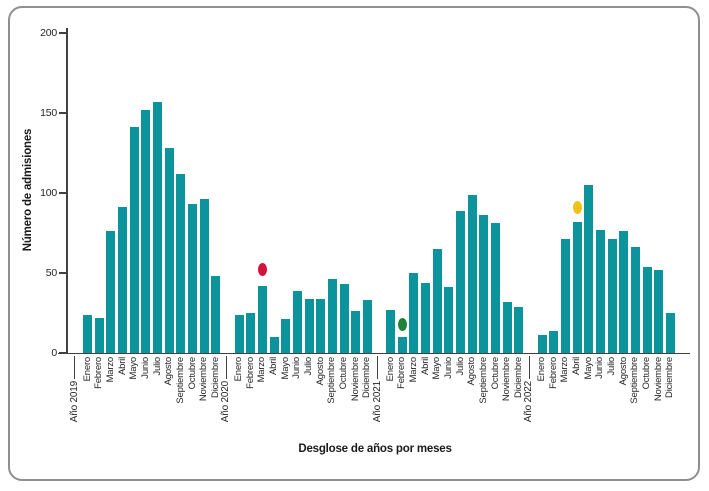 Image resolution: width=709 pixels, height=491 pixels. I want to click on y-tick-label: 50, so click(51, 272).